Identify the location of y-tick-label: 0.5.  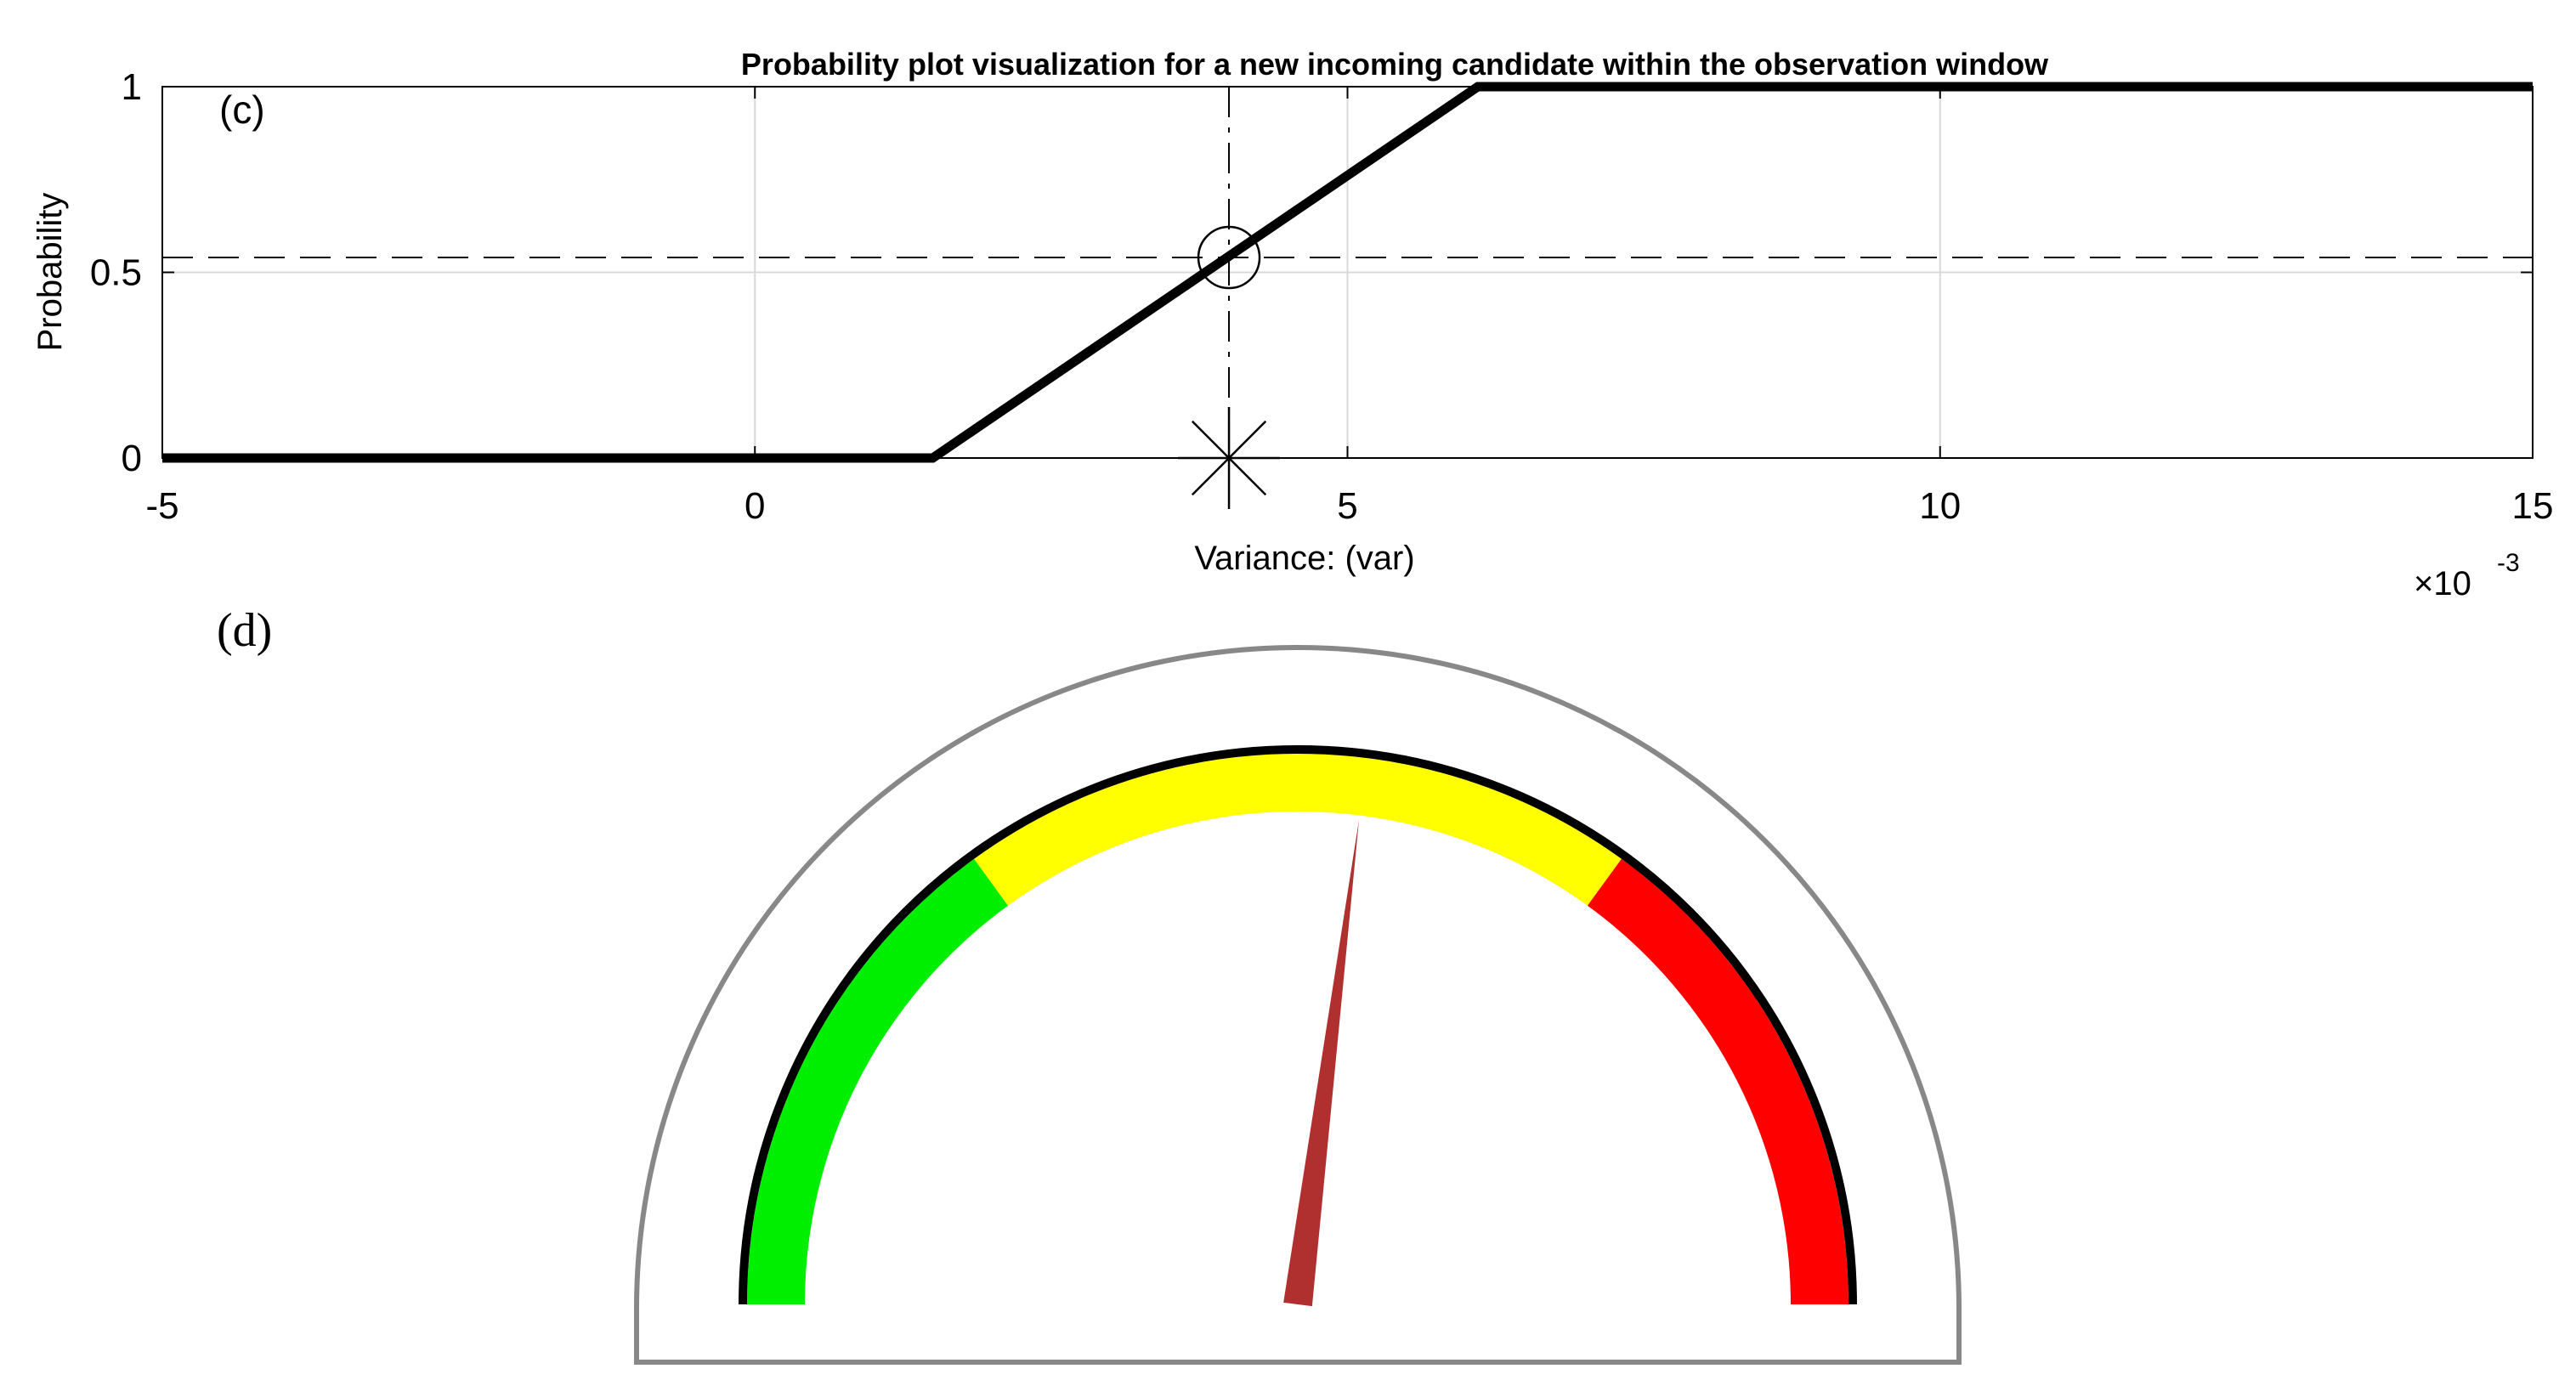
(116, 273).